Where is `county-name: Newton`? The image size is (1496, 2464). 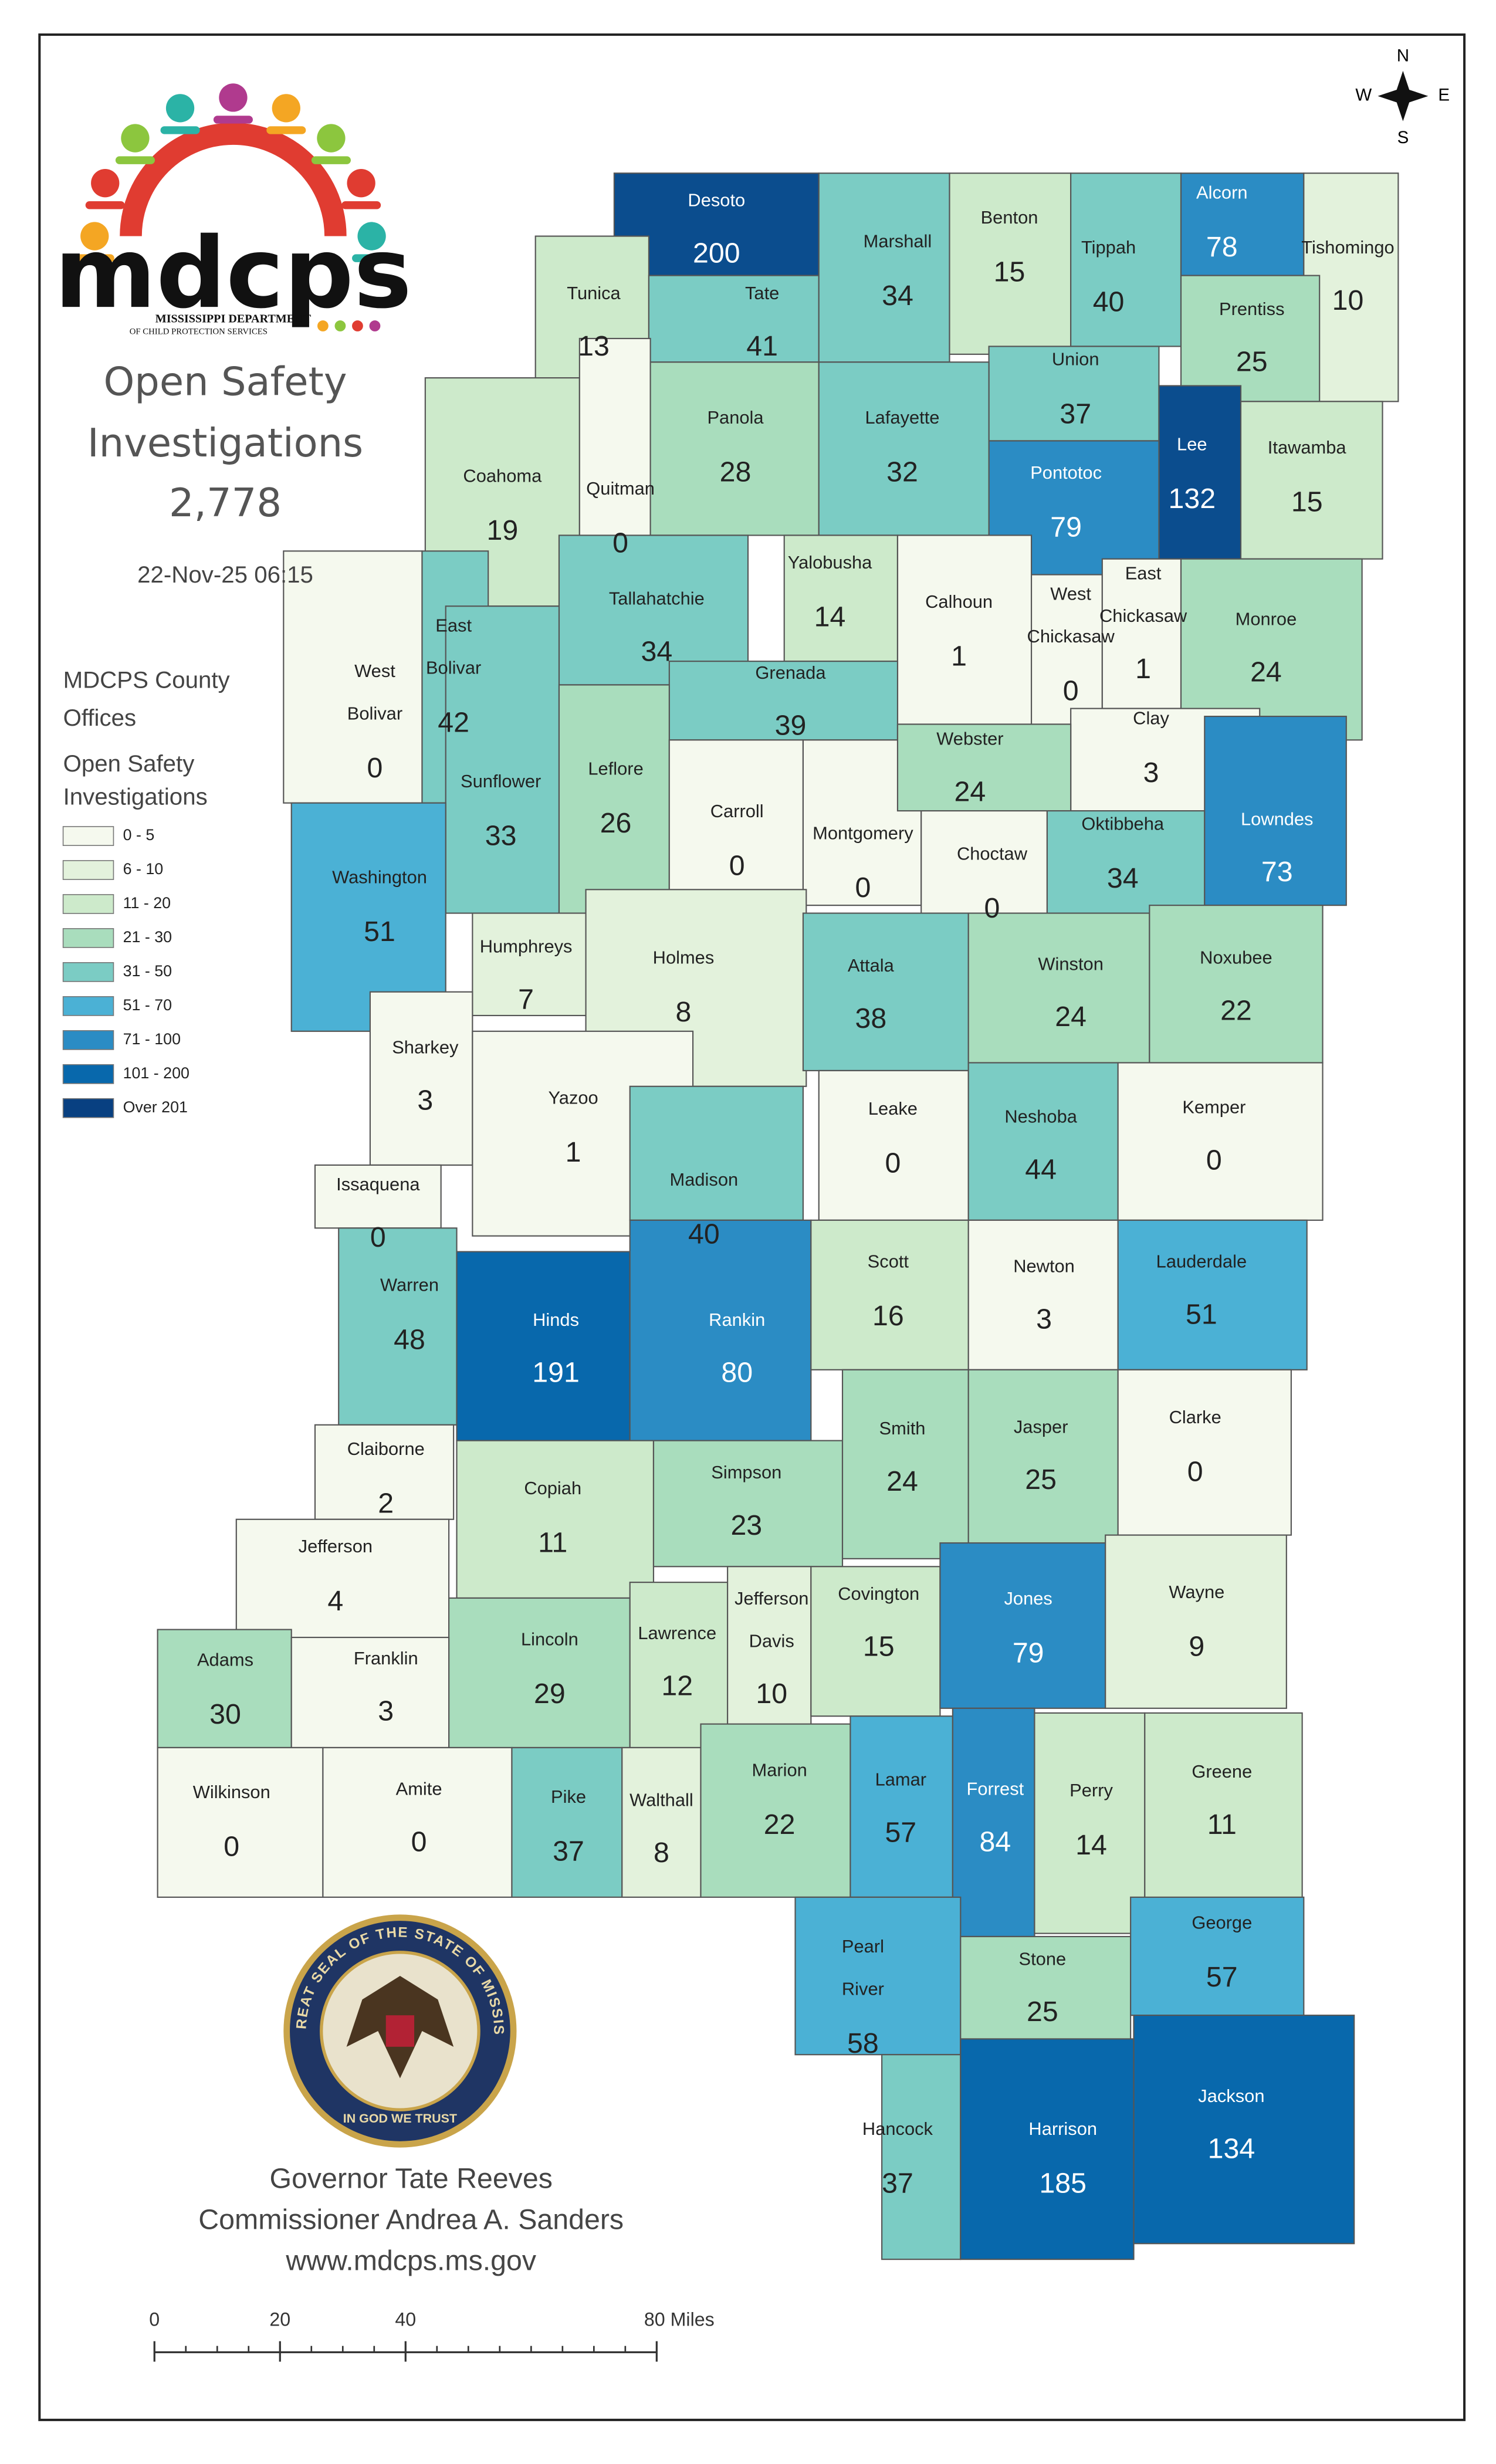
county-name: Newton is located at coordinates (1044, 1266).